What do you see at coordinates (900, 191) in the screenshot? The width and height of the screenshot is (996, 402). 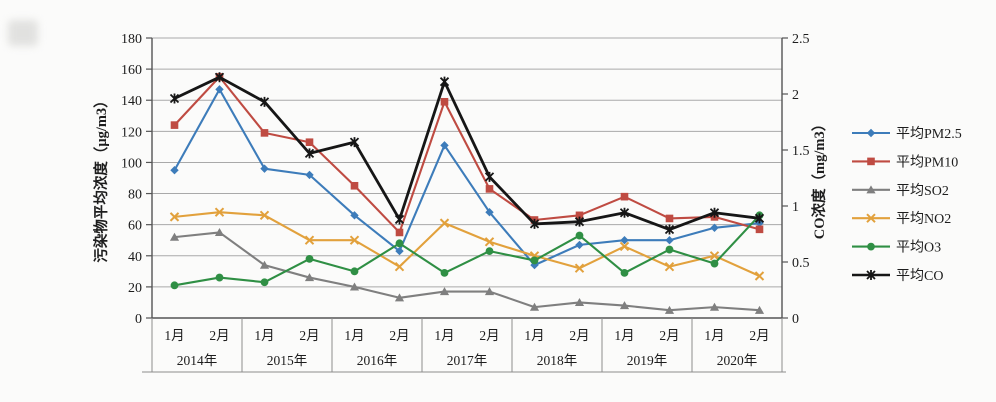 I see `legend-item-so2: 平均SO2` at bounding box center [900, 191].